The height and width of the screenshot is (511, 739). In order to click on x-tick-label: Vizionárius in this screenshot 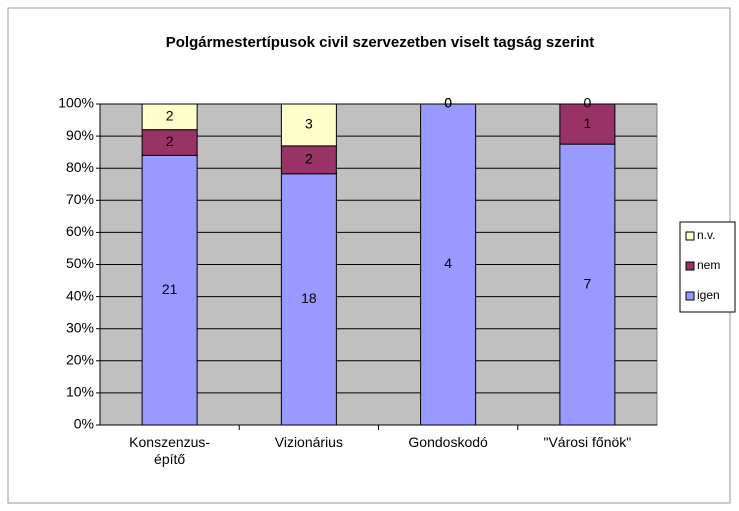, I will do `click(309, 442)`.